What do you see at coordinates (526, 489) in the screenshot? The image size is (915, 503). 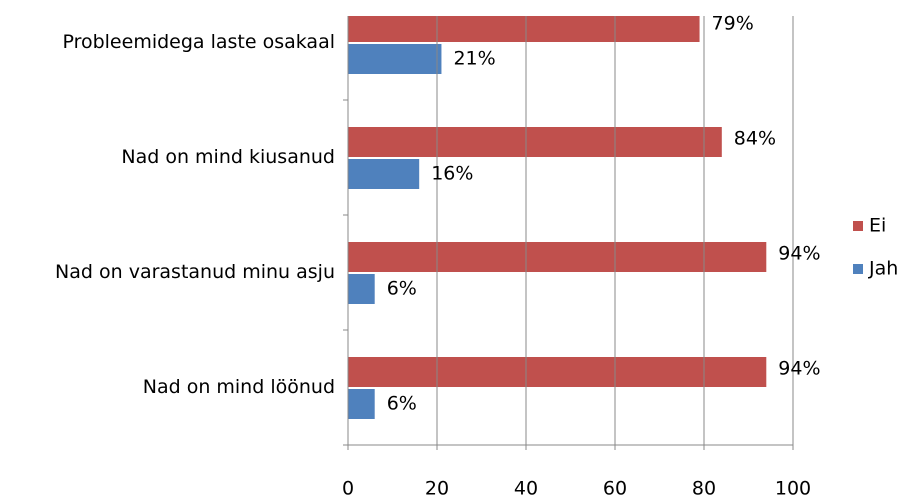 I see `x-tick-label: 40` at bounding box center [526, 489].